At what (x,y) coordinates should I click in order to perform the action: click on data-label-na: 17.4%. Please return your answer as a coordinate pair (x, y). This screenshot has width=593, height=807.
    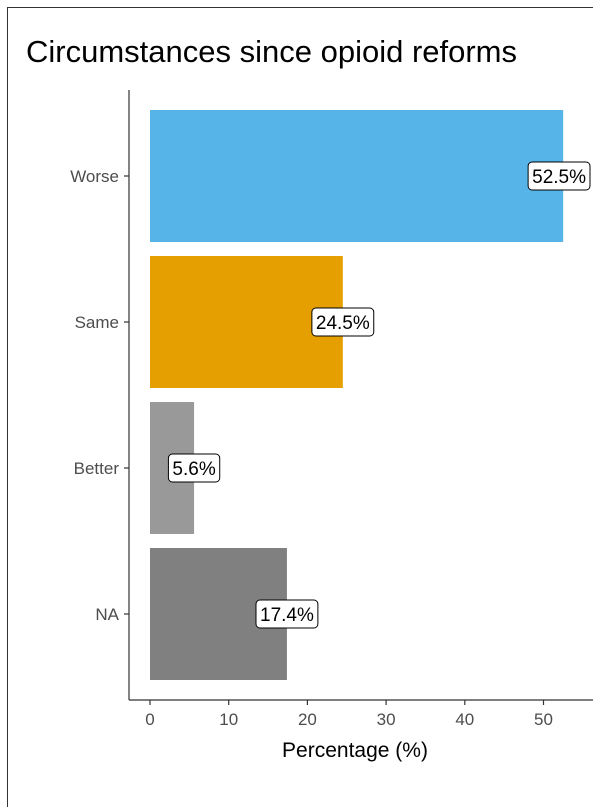
    Looking at the image, I should click on (287, 614).